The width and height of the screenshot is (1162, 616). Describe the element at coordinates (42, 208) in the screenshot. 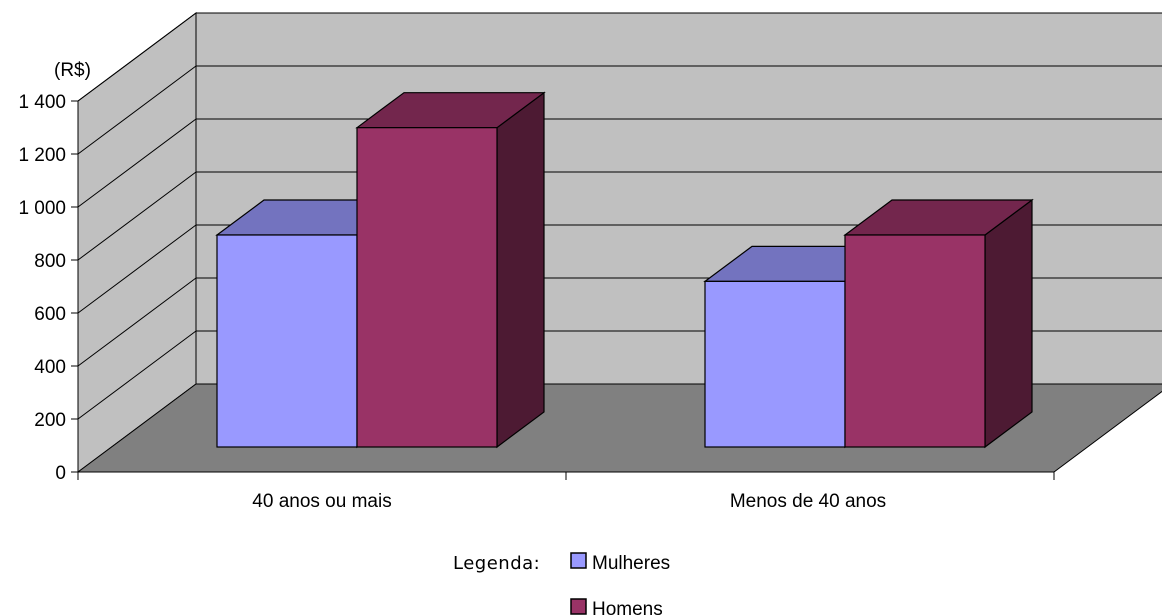

I see `y-tick-label: 1 000` at that location.